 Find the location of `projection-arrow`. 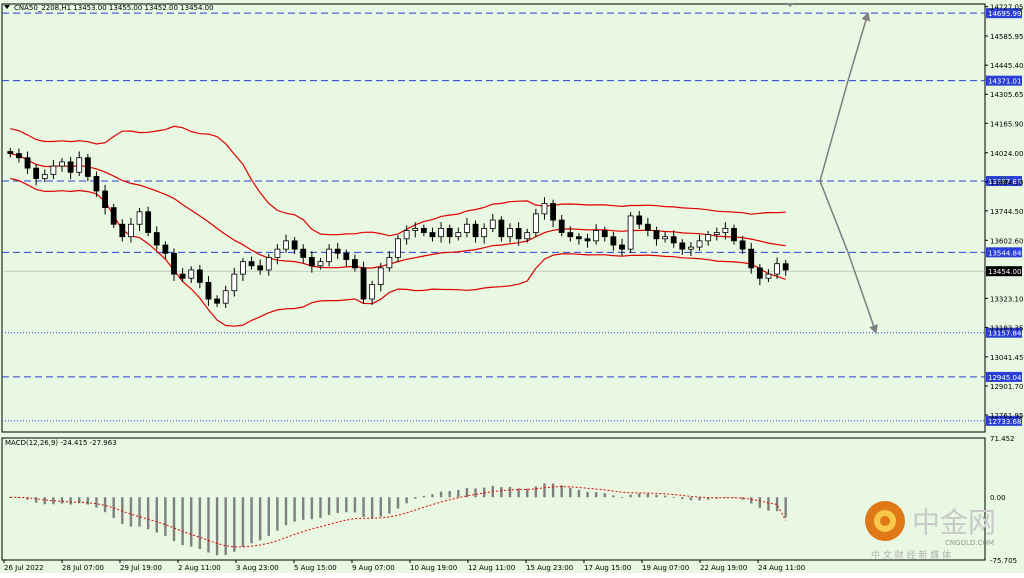

projection-arrow is located at coordinates (848, 257).